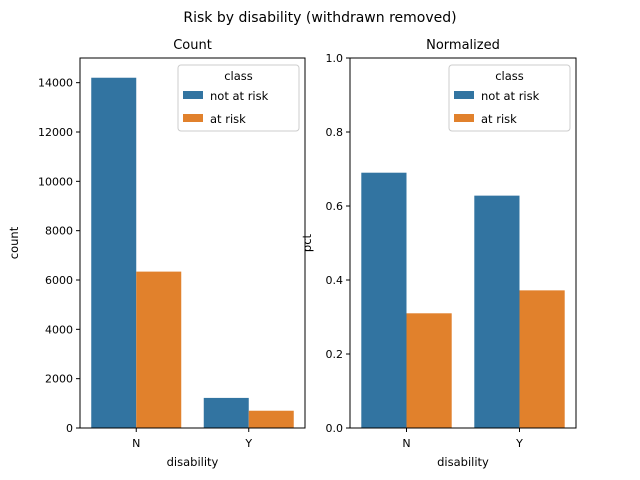  I want to click on normalized-legend-title: class, so click(509, 76).